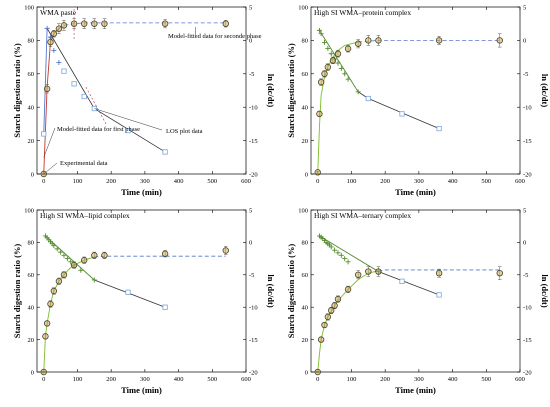  What do you see at coordinates (141, 192) in the screenshot?
I see `x-axis-label: Time (min)` at bounding box center [141, 192].